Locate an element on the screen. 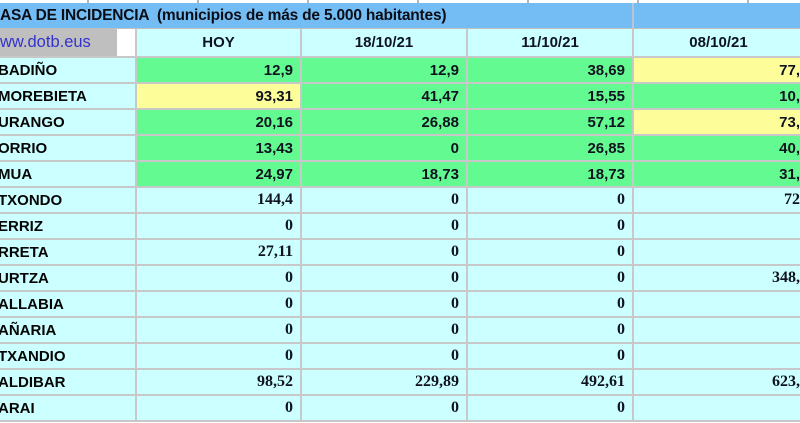 This screenshot has width=800, height=423. value-cell: 98,52 is located at coordinates (219, 383).